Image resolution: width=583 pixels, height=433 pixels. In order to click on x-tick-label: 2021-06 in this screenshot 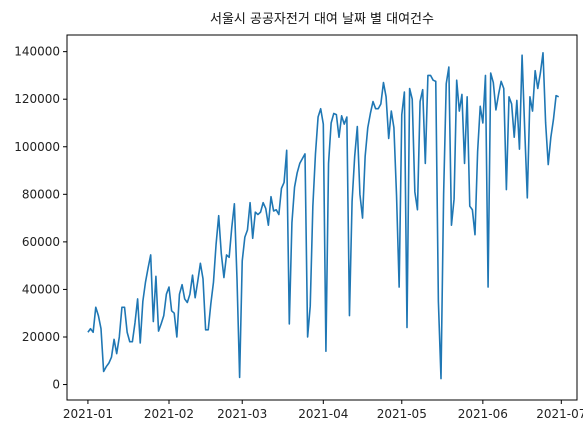, I will do `click(483, 414)`.